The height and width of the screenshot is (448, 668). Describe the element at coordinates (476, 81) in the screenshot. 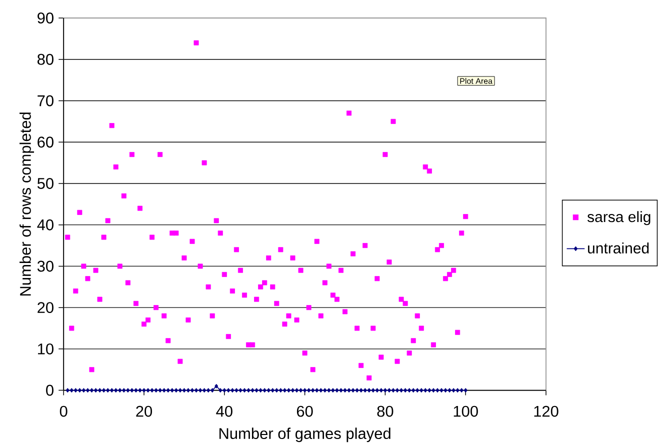

I see `annotation: Plot Area` at that location.